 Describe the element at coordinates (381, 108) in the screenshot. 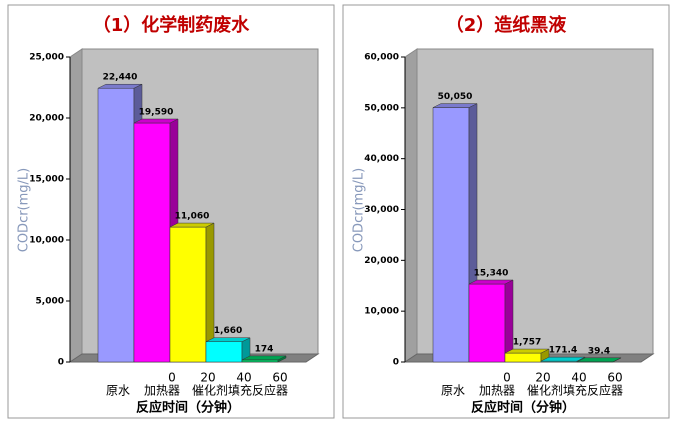

I see `y-tick-label: 50,000` at that location.